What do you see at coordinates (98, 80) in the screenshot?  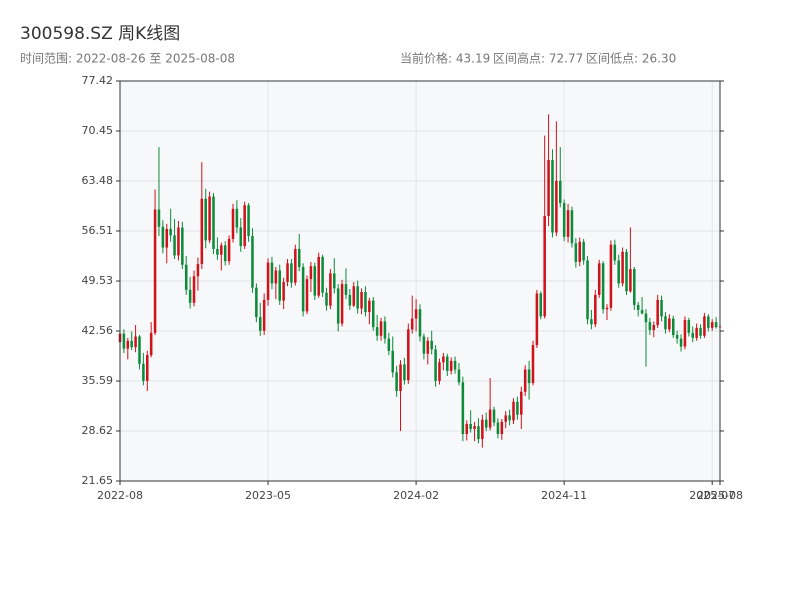 I see `y-tick-label: 77.42` at bounding box center [98, 80].